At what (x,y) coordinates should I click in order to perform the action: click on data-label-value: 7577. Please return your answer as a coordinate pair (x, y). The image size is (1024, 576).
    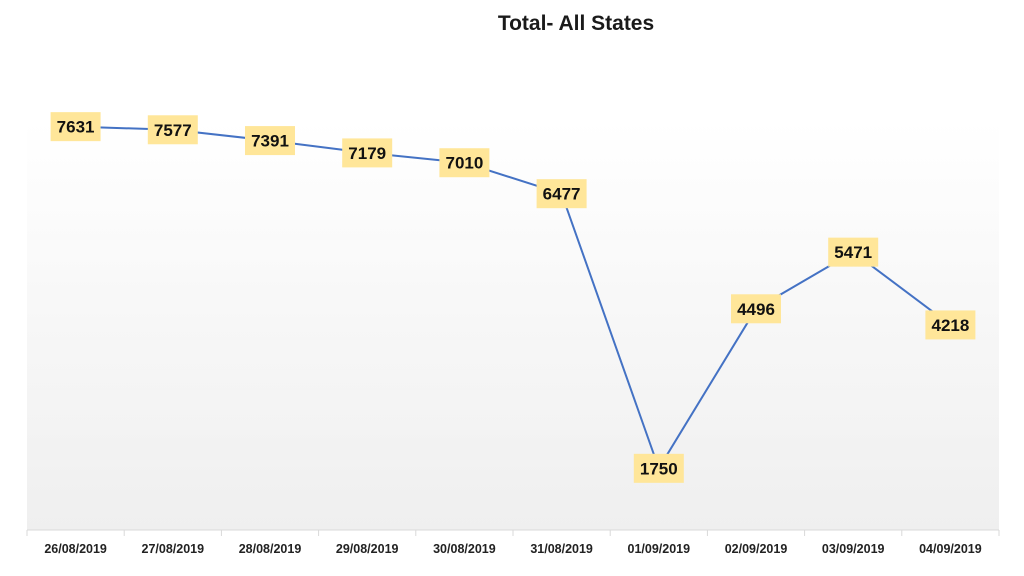
    Looking at the image, I should click on (173, 130).